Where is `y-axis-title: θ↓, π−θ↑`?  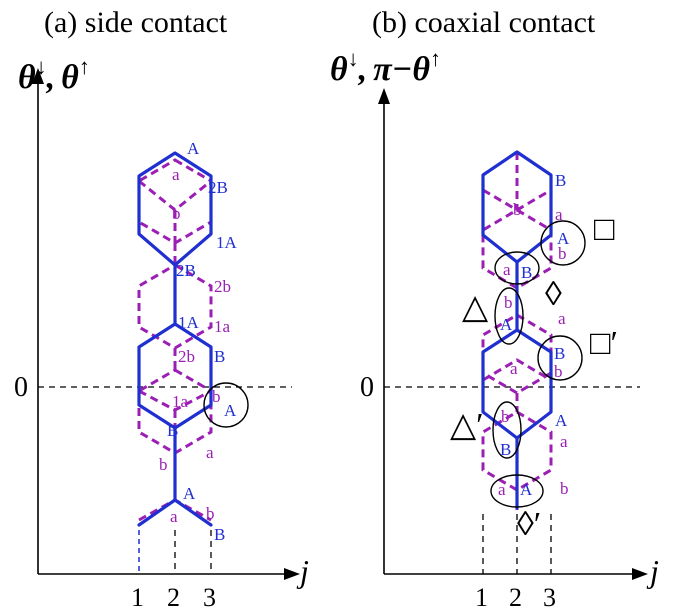
y-axis-title: θ↓, π−θ↑ is located at coordinates (385, 67).